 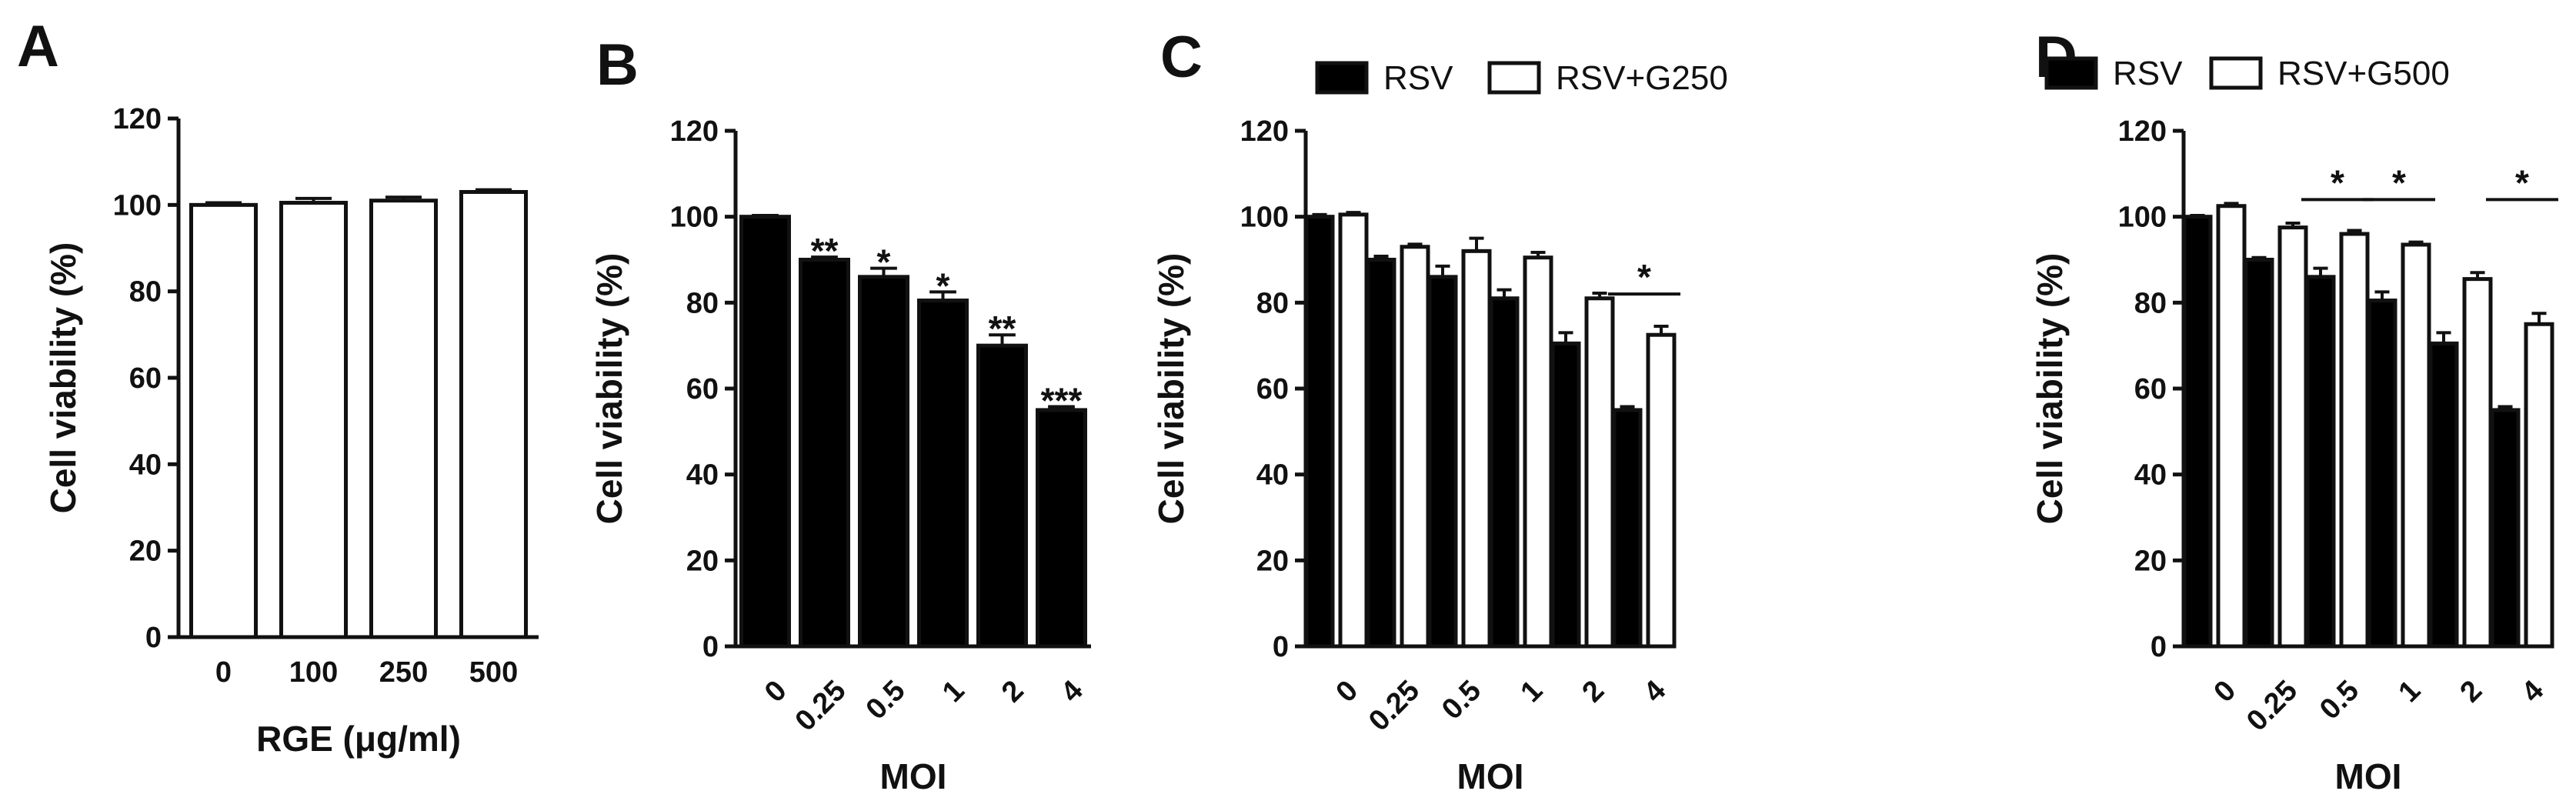 What do you see at coordinates (617, 65) in the screenshot?
I see `panel-letter: B` at bounding box center [617, 65].